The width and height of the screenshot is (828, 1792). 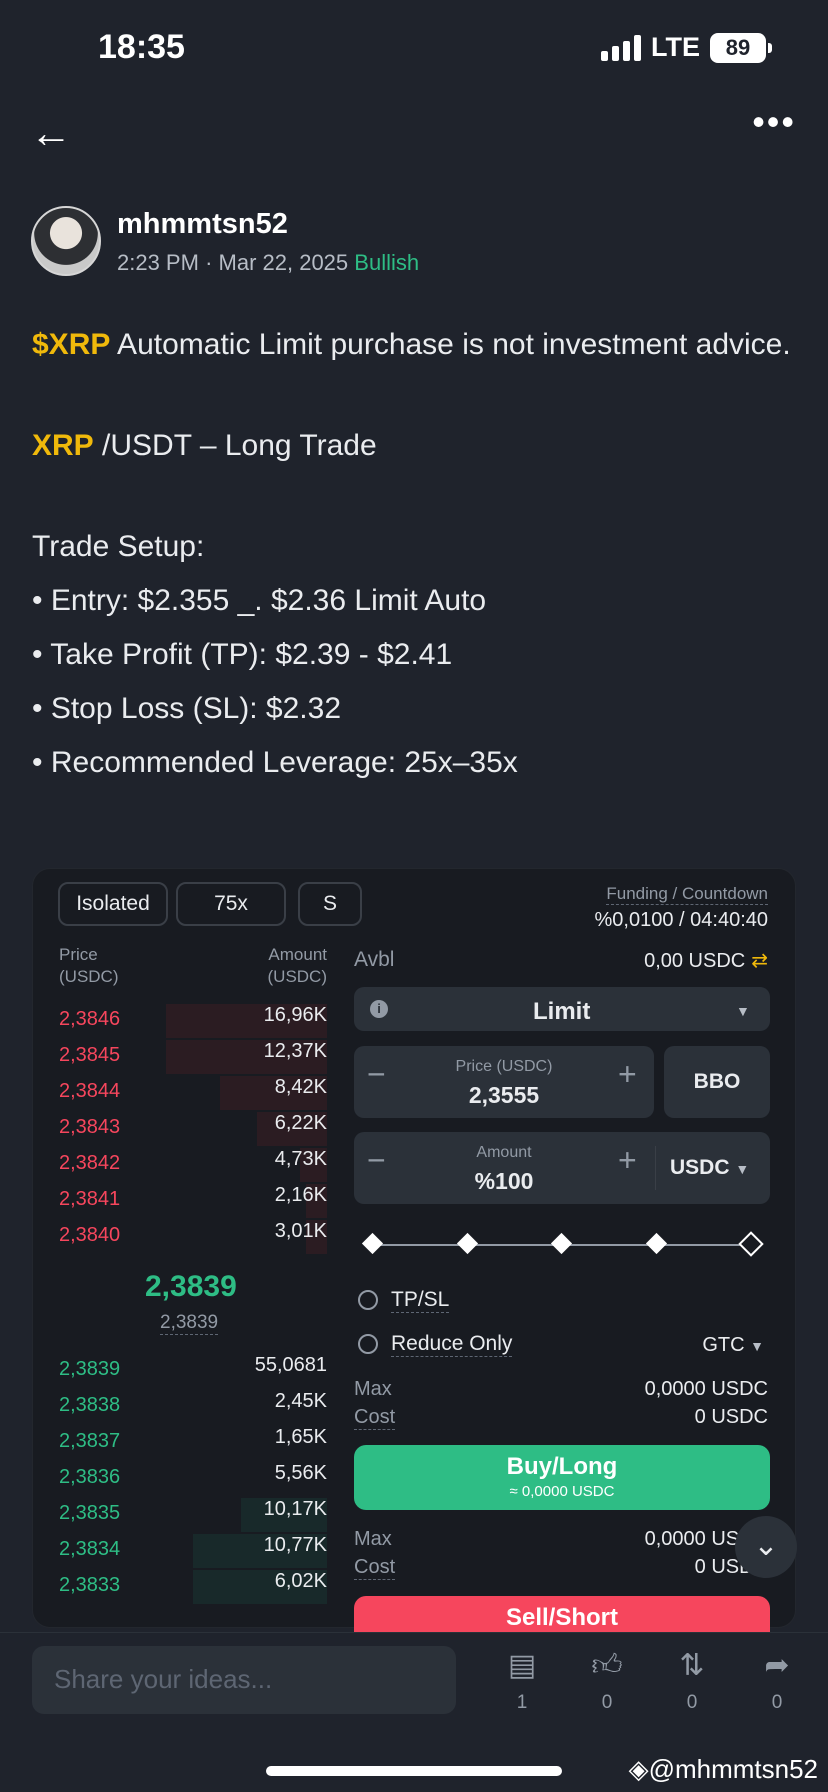 I want to click on sell-max-label: Max, so click(x=373, y=1539).